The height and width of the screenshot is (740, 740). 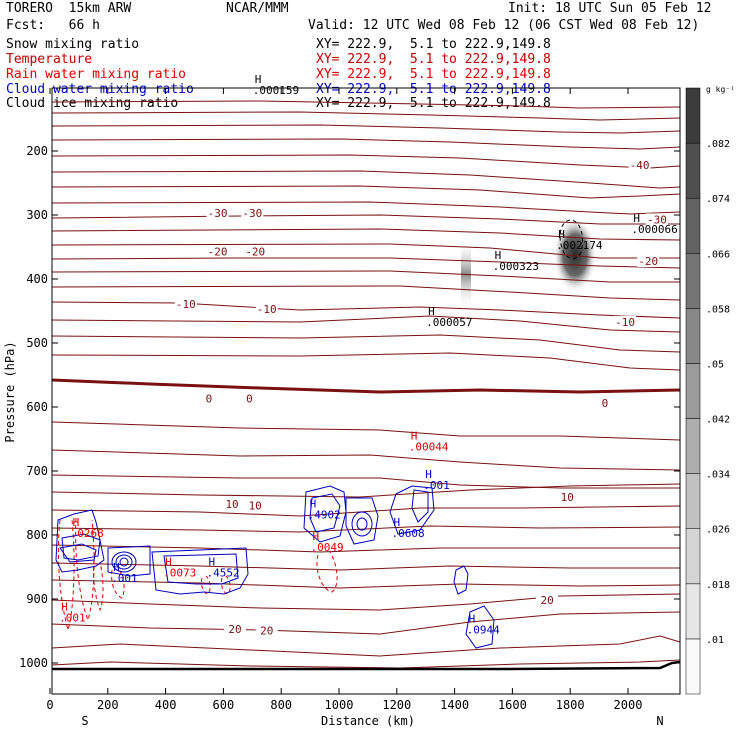 I want to click on rain-water-contours, so click(x=197, y=574).